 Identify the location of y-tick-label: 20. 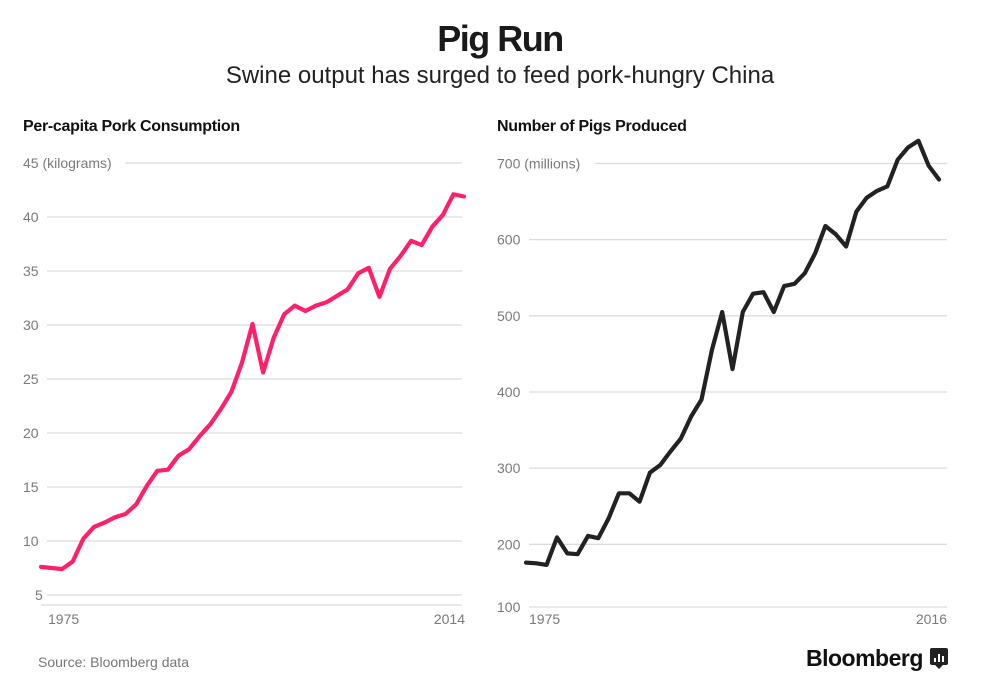
(31, 433).